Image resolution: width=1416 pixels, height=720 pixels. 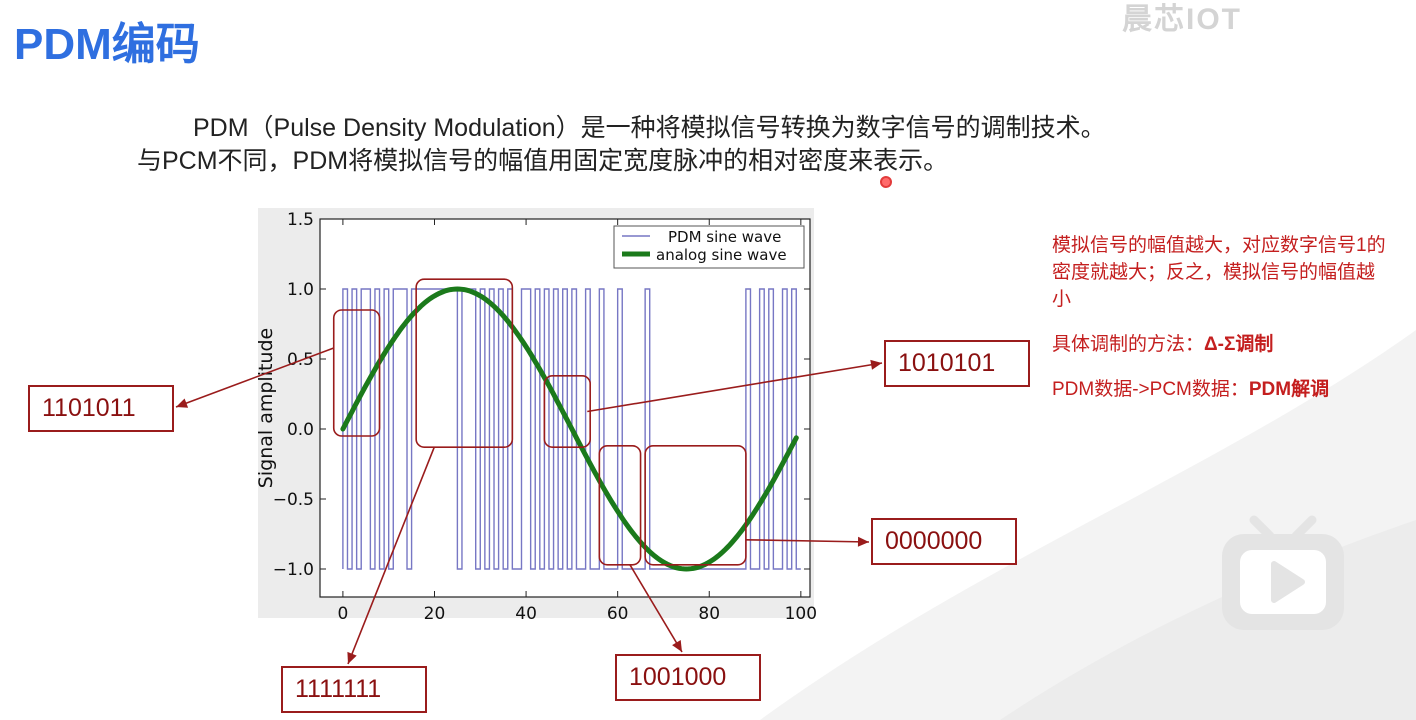 What do you see at coordinates (618, 614) in the screenshot?
I see `x-tick-label: 60` at bounding box center [618, 614].